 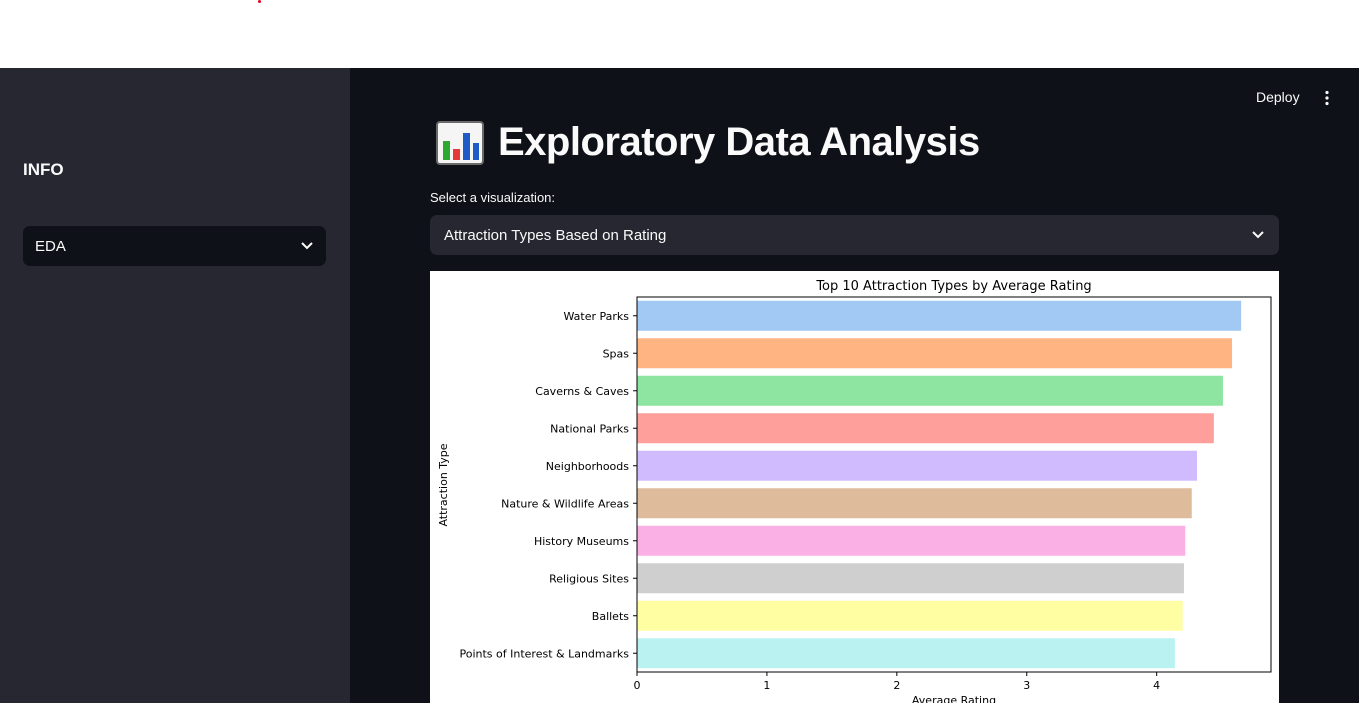 I want to click on y-tick-label: History Museums, so click(x=581, y=541).